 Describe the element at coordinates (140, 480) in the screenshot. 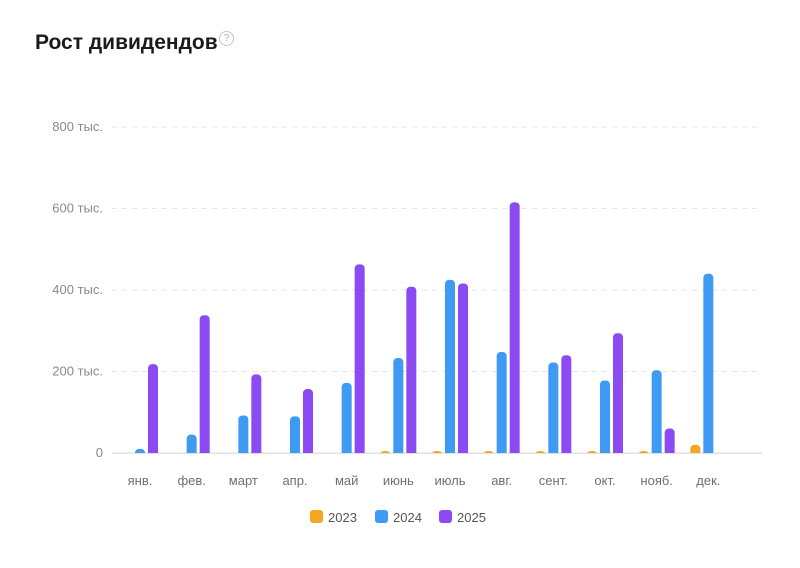

I see `x-tick-label: янв.` at that location.